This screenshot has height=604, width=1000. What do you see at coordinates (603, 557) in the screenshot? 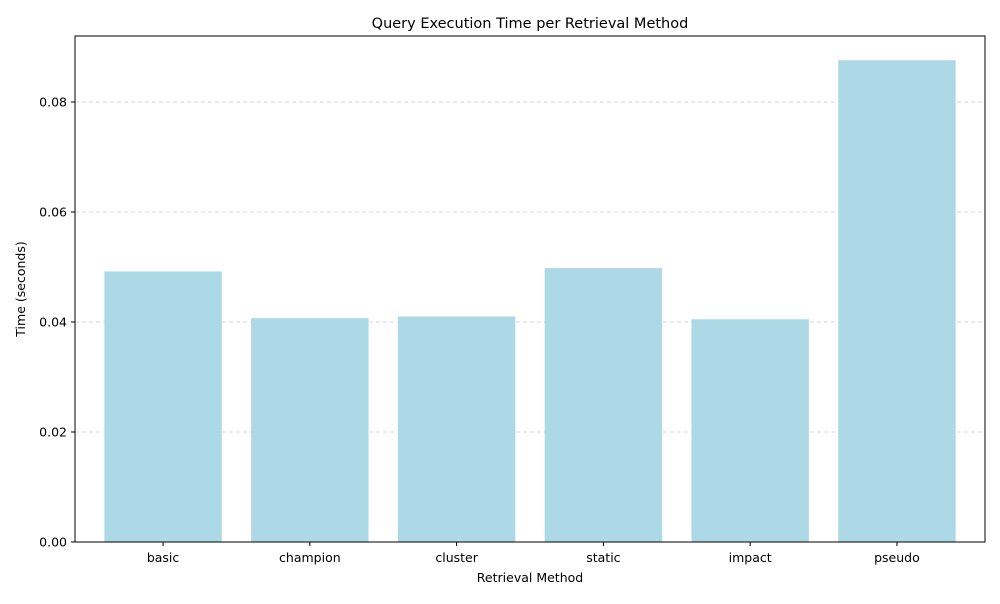
I see `x-tick-label-static: static` at bounding box center [603, 557].